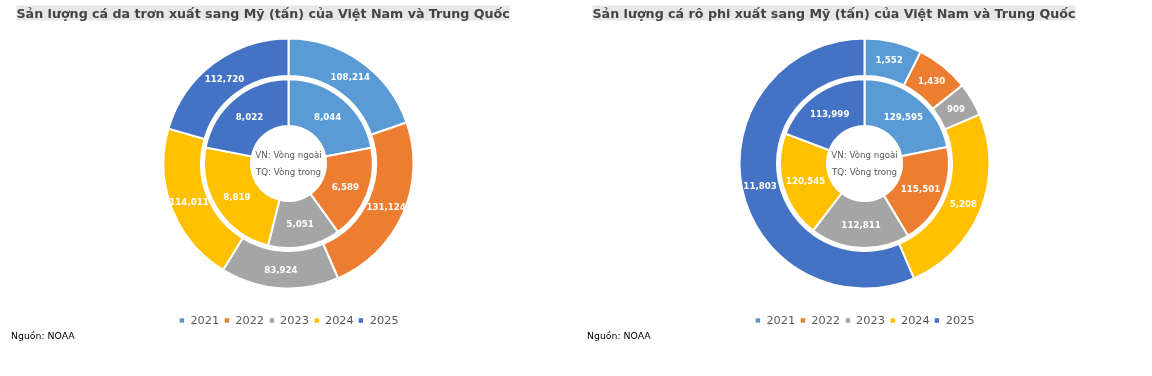  What do you see at coordinates (920, 188) in the screenshot?
I see `data-label: 115,501` at bounding box center [920, 188].